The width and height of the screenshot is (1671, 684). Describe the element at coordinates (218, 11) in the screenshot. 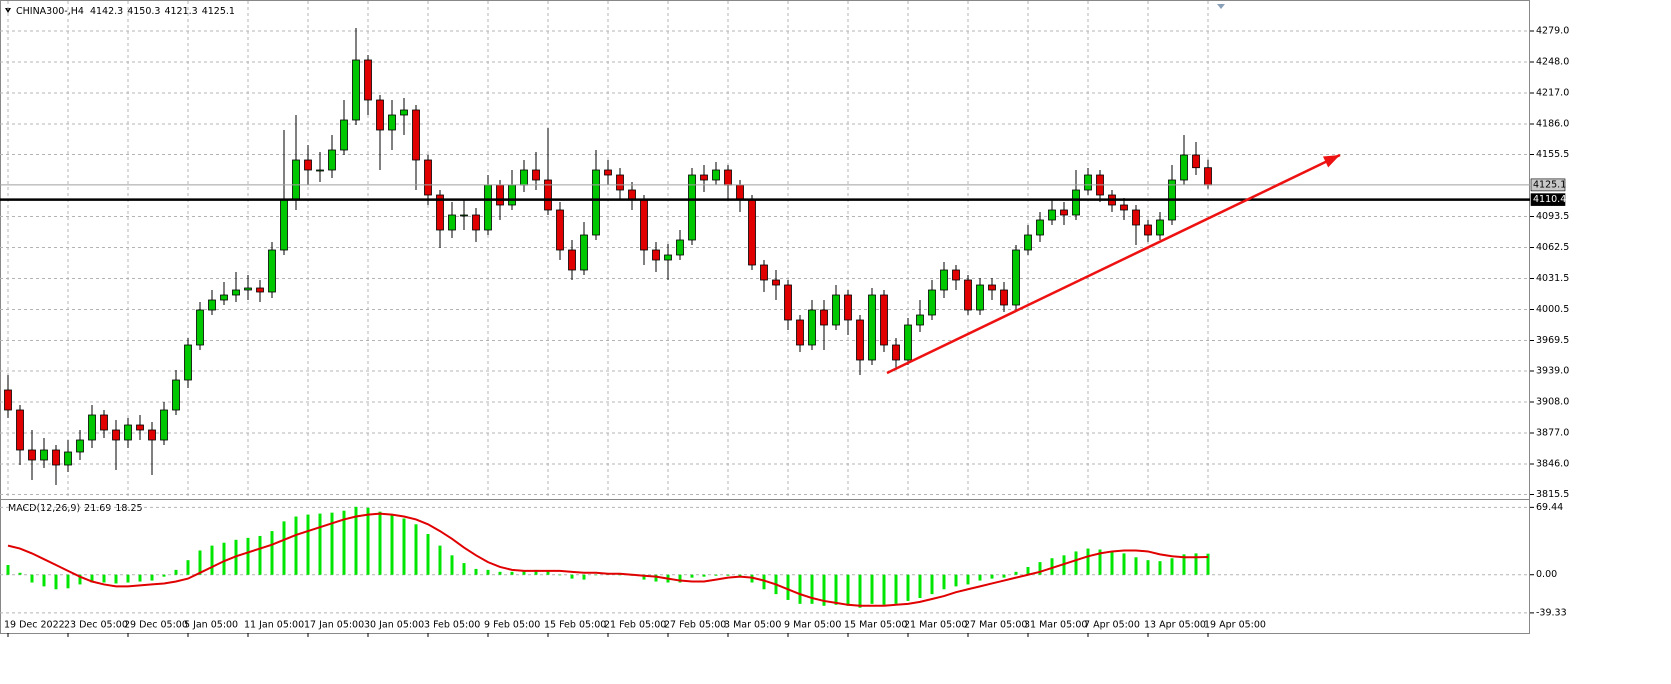

I see `header-close: 4125.1` at that location.